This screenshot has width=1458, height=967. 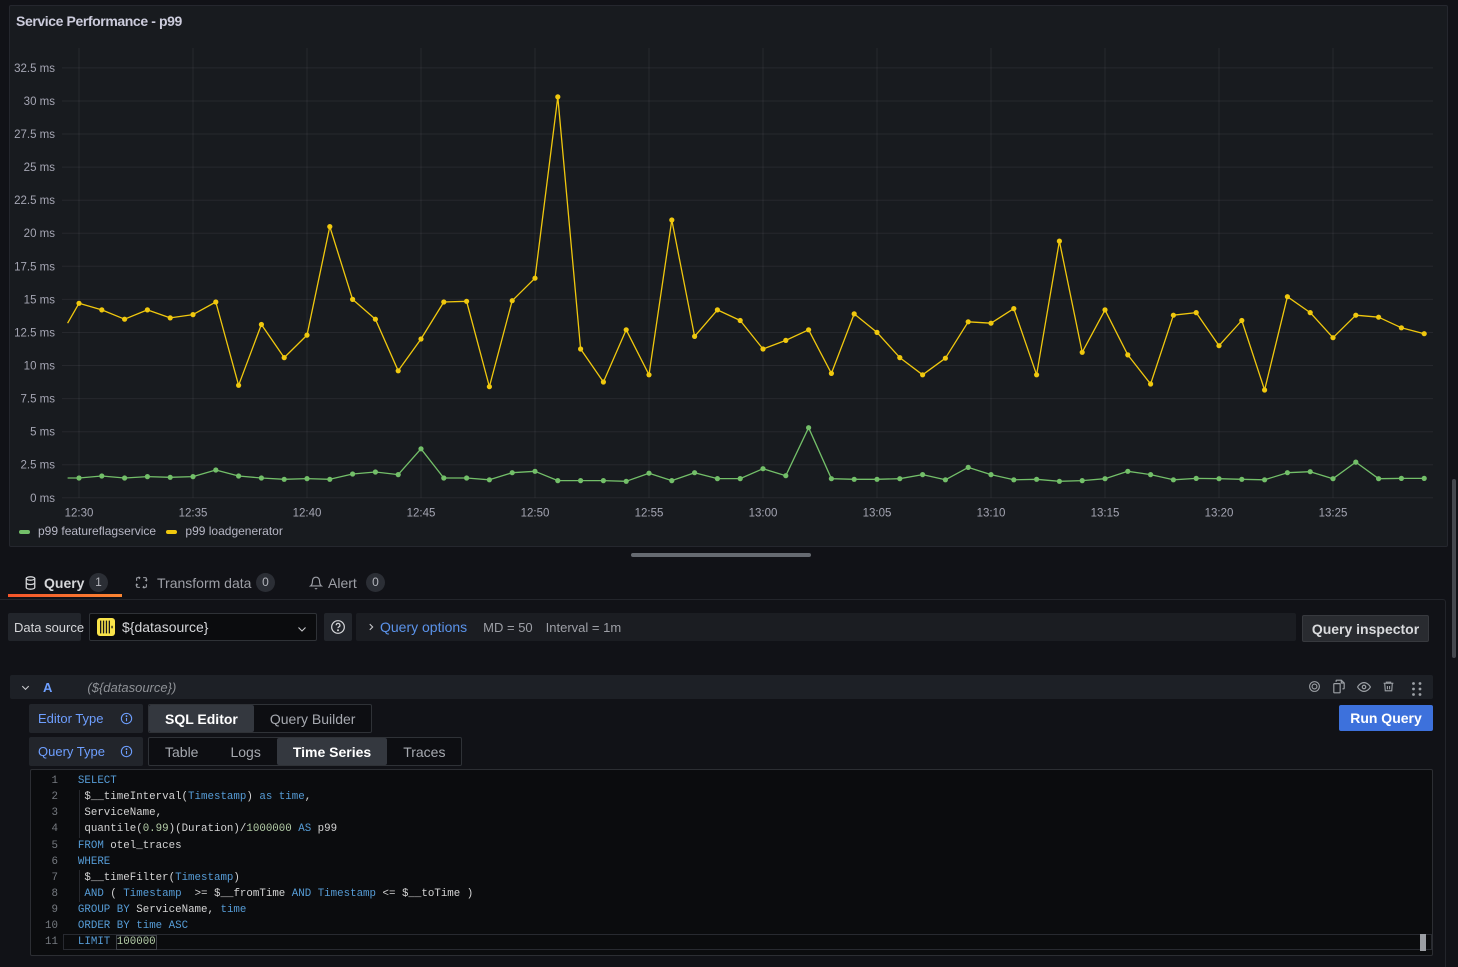 I want to click on svg-text: 12:30, so click(x=79, y=514).